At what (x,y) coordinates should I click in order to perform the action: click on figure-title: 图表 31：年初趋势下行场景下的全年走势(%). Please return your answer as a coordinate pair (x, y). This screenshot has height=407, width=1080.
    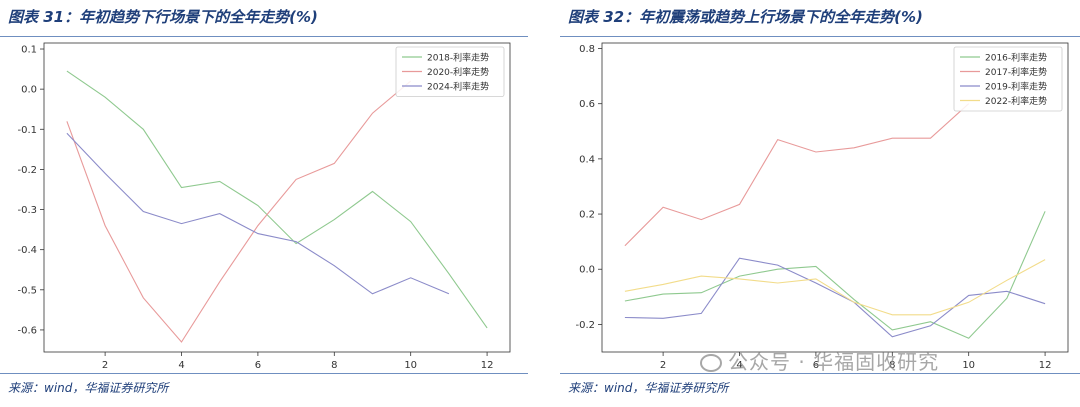
    Looking at the image, I should click on (163, 17).